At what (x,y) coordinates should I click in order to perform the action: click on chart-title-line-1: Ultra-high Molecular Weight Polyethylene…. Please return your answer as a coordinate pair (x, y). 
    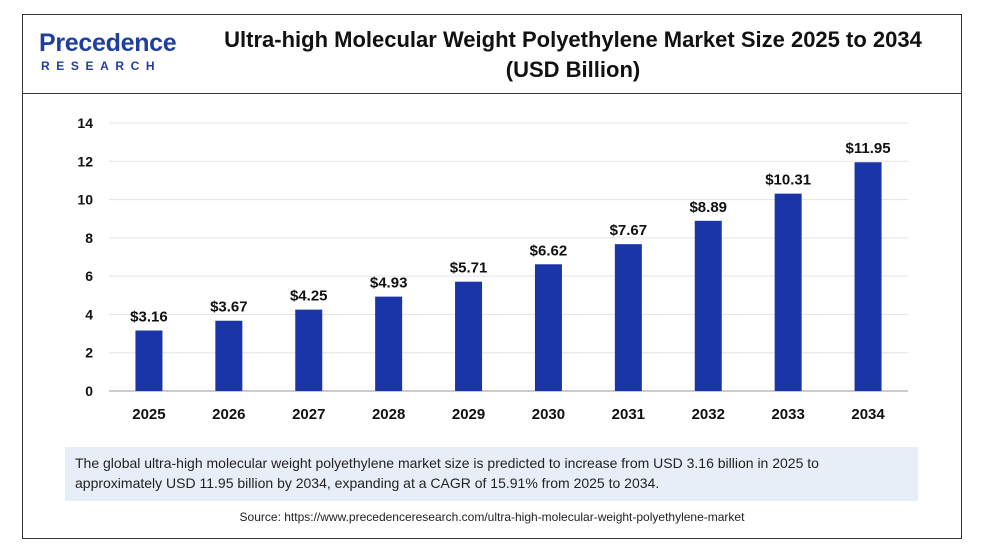
    Looking at the image, I should click on (573, 39).